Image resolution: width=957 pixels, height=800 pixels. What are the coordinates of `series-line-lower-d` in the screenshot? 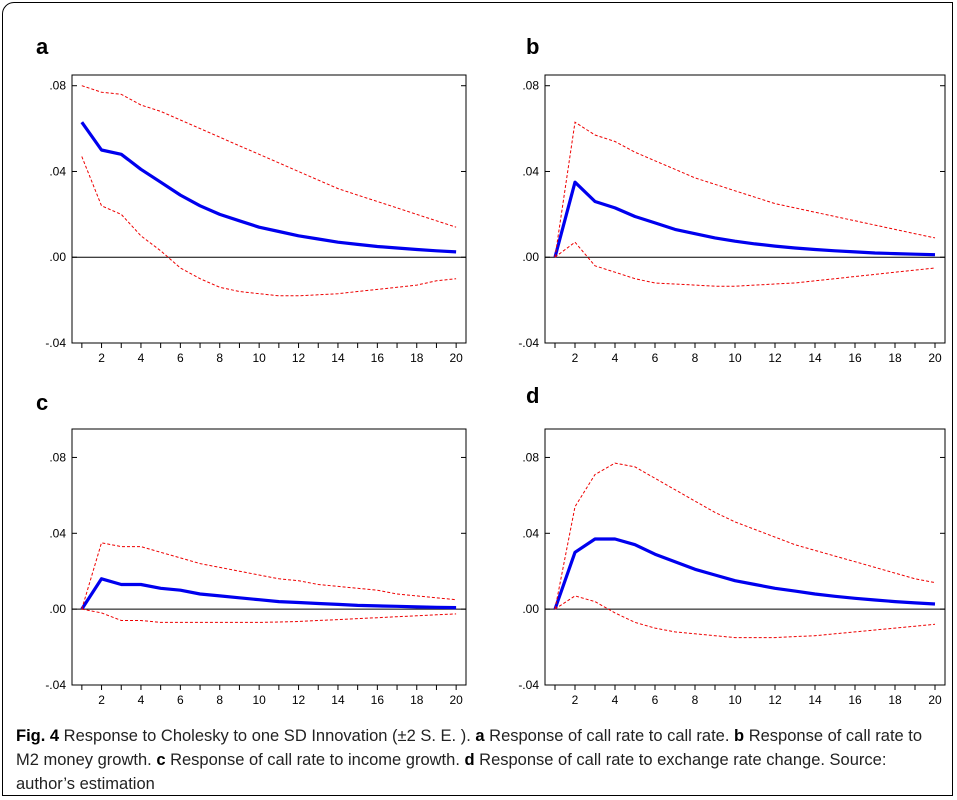 It's located at (745, 617).